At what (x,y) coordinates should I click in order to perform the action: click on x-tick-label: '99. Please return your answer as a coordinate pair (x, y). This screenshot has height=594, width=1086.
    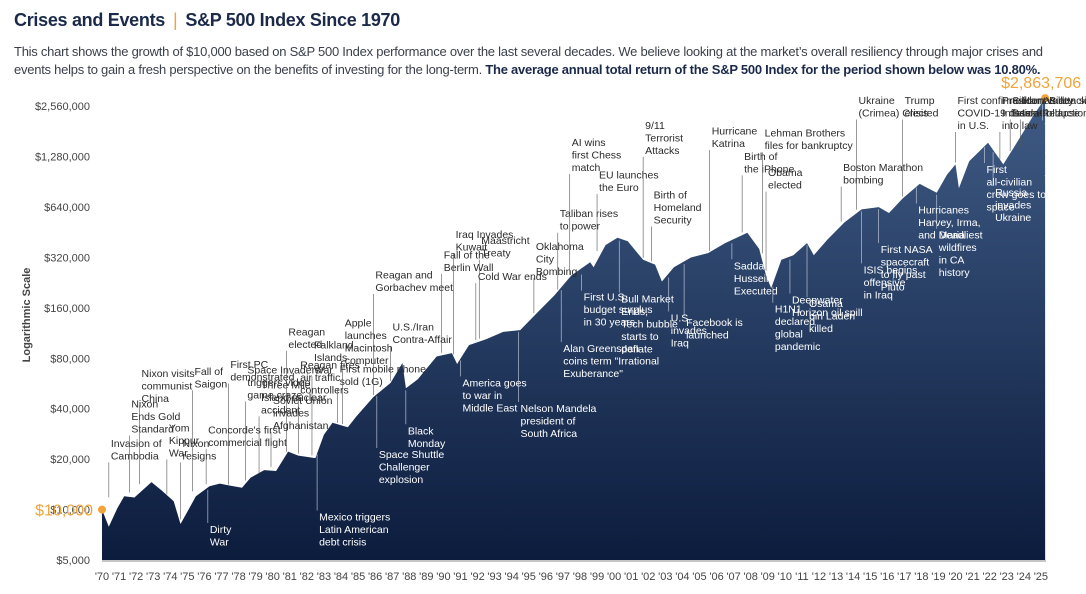
    Looking at the image, I should click on (597, 577).